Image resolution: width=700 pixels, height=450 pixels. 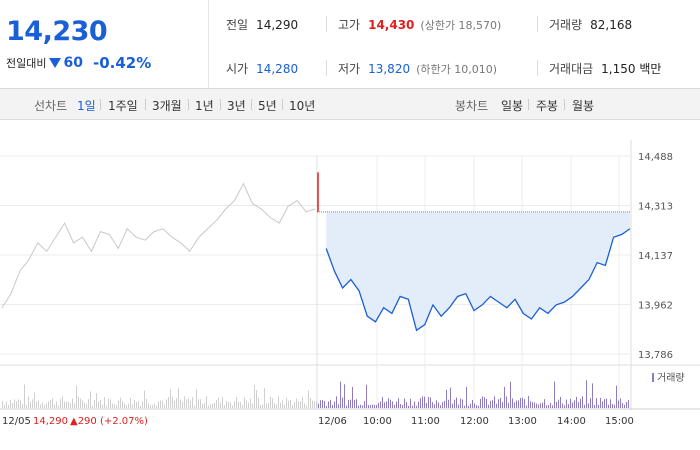 What do you see at coordinates (86, 106) in the screenshot?
I see `tab-1-day: 1일` at bounding box center [86, 106].